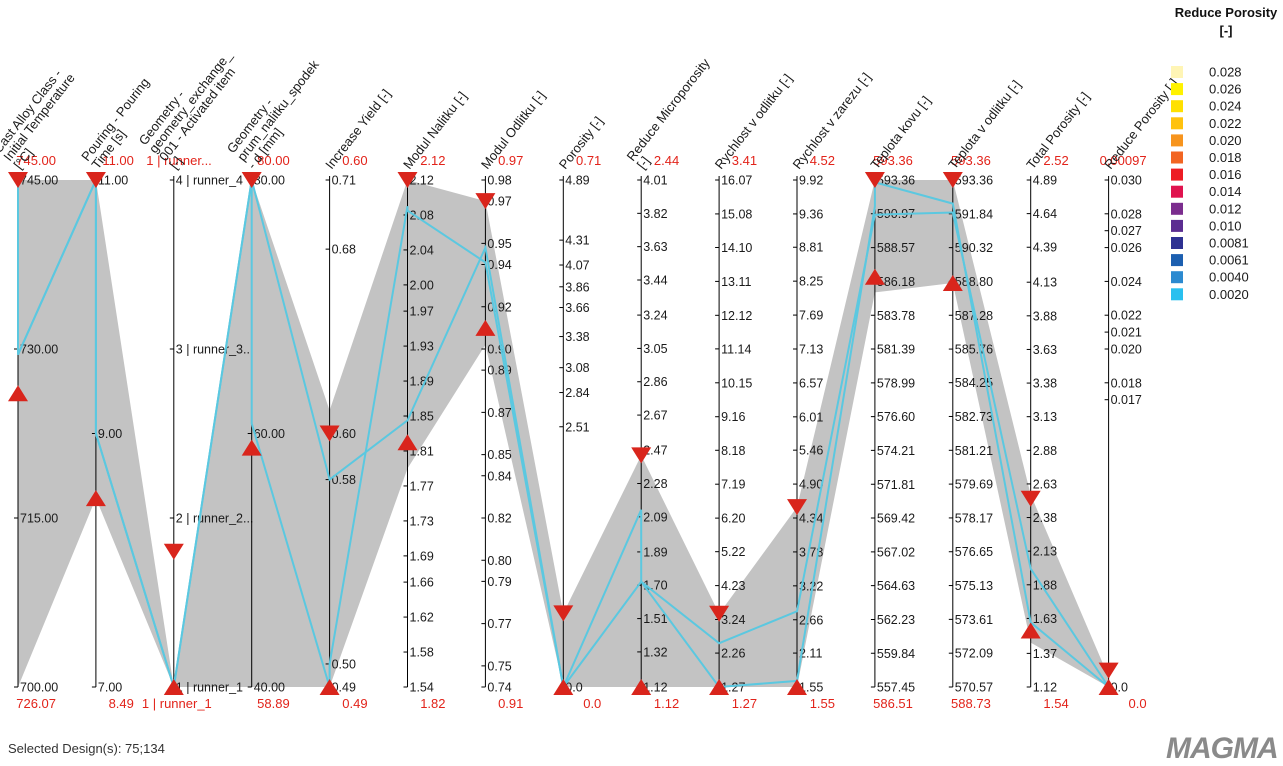 The height and width of the screenshot is (766, 1283). Describe the element at coordinates (1045, 619) in the screenshot. I see `tick-label: 1.63` at that location.